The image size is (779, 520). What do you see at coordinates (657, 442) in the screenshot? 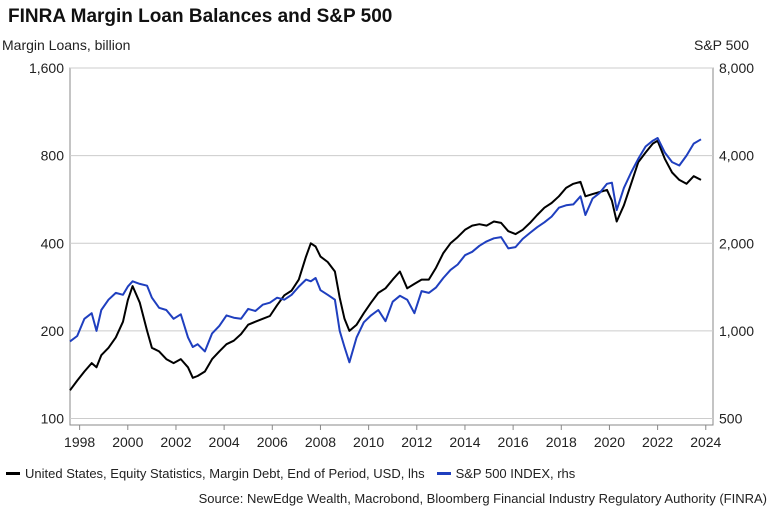
I see `x-tick-label: 2022` at bounding box center [657, 442].